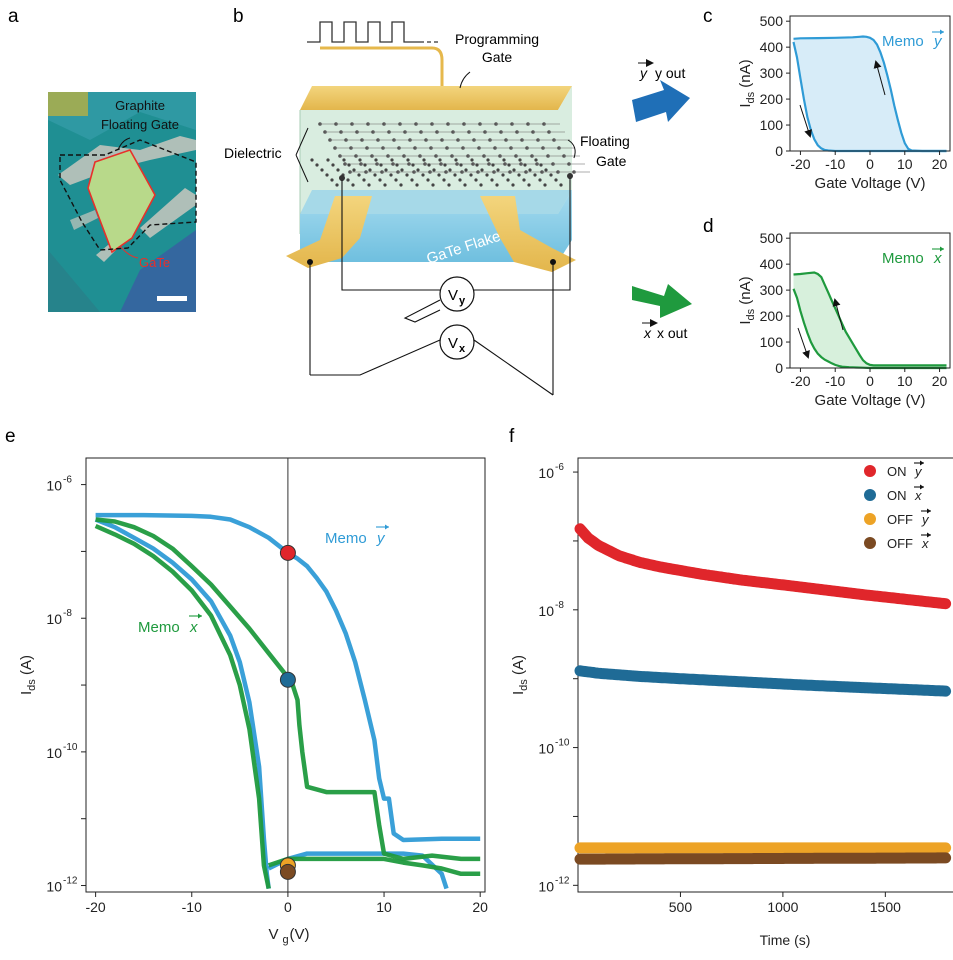  What do you see at coordinates (159, 627) in the screenshot?
I see `legend-memo-x: Memo` at bounding box center [159, 627].